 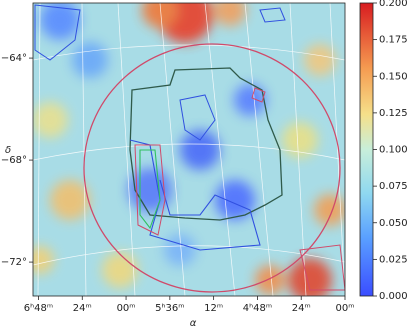 What do you see at coordinates (38, 308) in the screenshot?
I see `x-tick-label: 6ʰ48ᵐ` at bounding box center [38, 308].